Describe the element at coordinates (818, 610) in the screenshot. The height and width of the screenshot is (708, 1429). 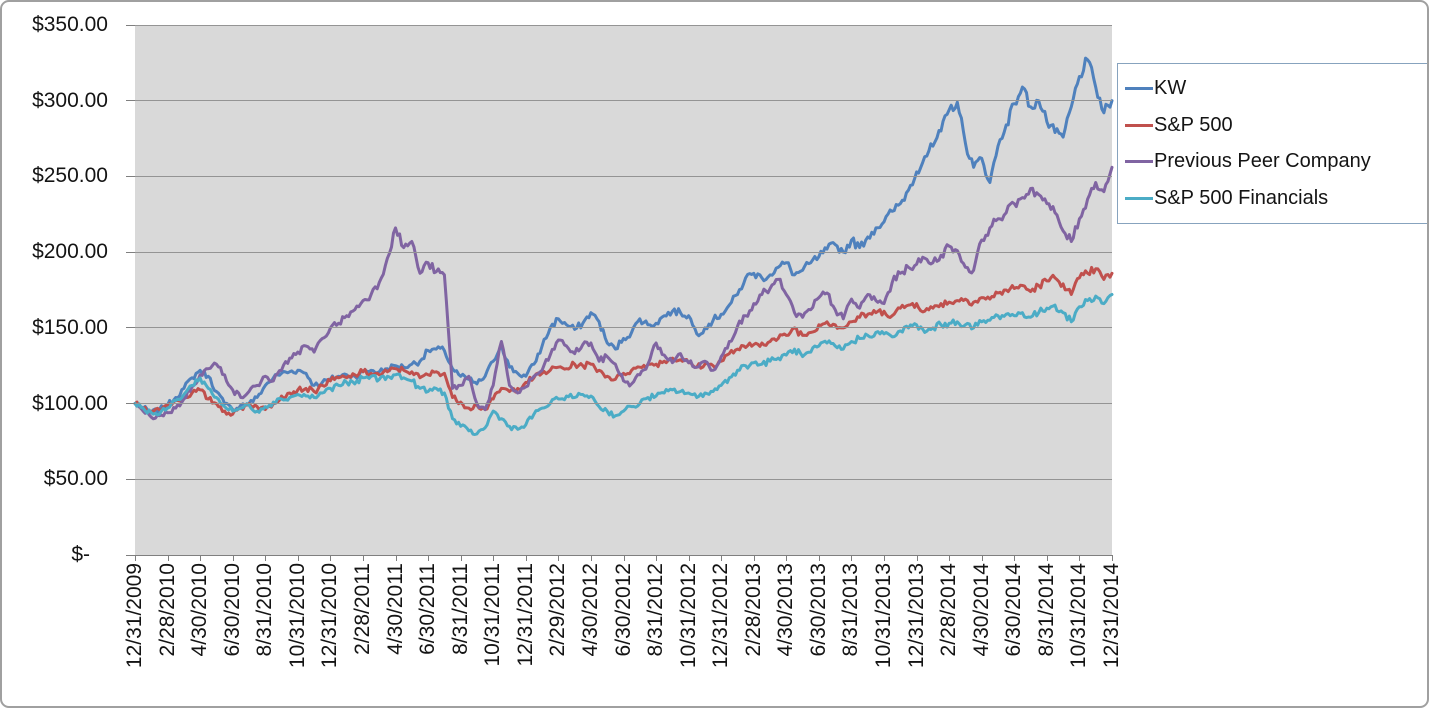
I see `x-axis-label: 6/30/2013` at that location.